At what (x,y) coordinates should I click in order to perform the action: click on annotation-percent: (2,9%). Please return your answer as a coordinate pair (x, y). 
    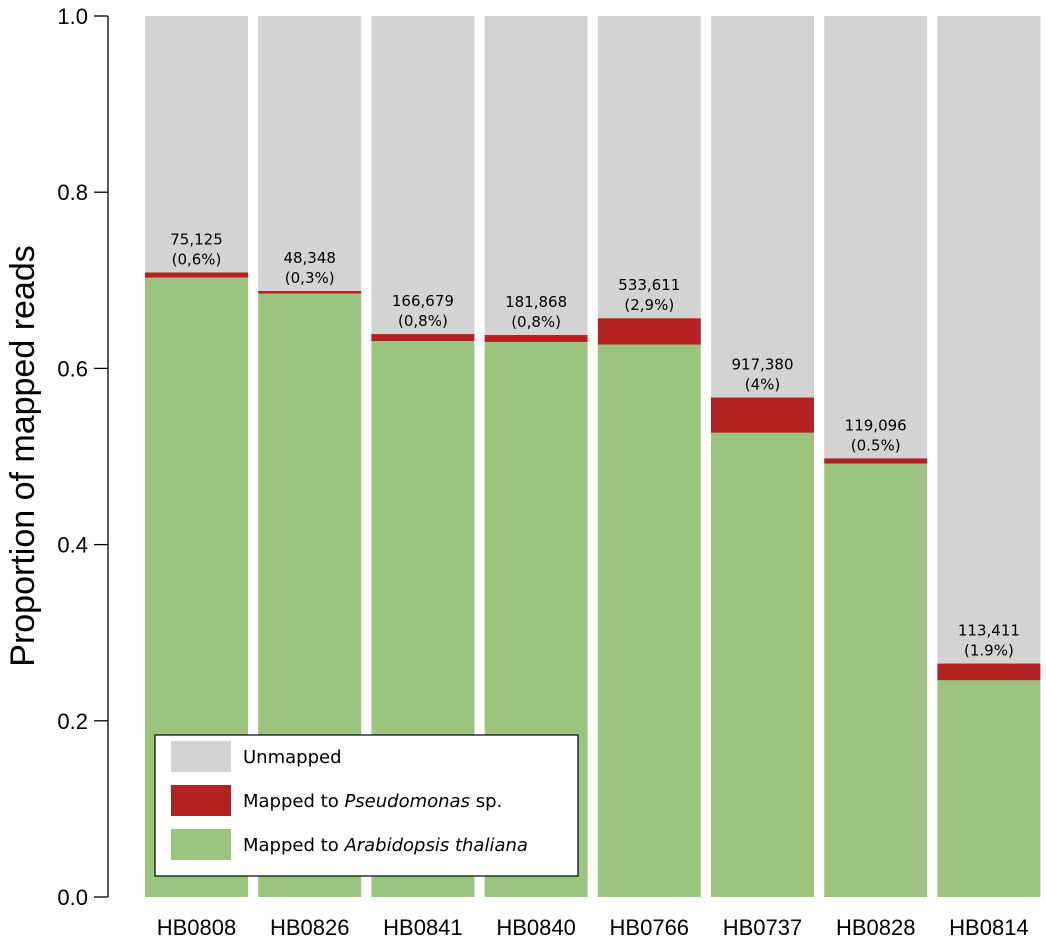
    Looking at the image, I should click on (649, 305).